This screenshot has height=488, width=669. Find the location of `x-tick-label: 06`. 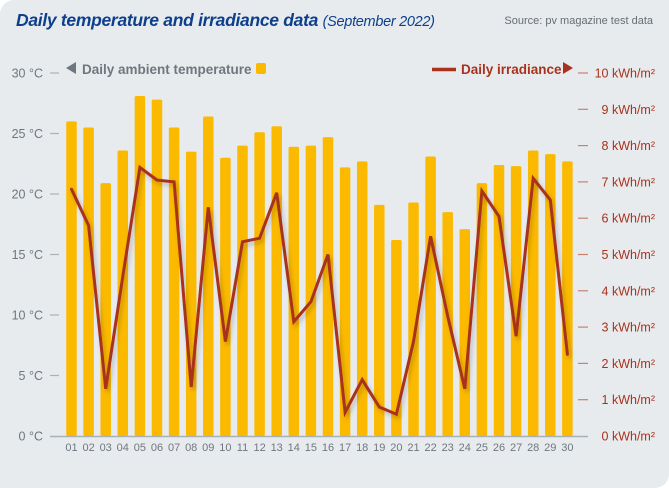

x-tick-label: 06 is located at coordinates (157, 448).